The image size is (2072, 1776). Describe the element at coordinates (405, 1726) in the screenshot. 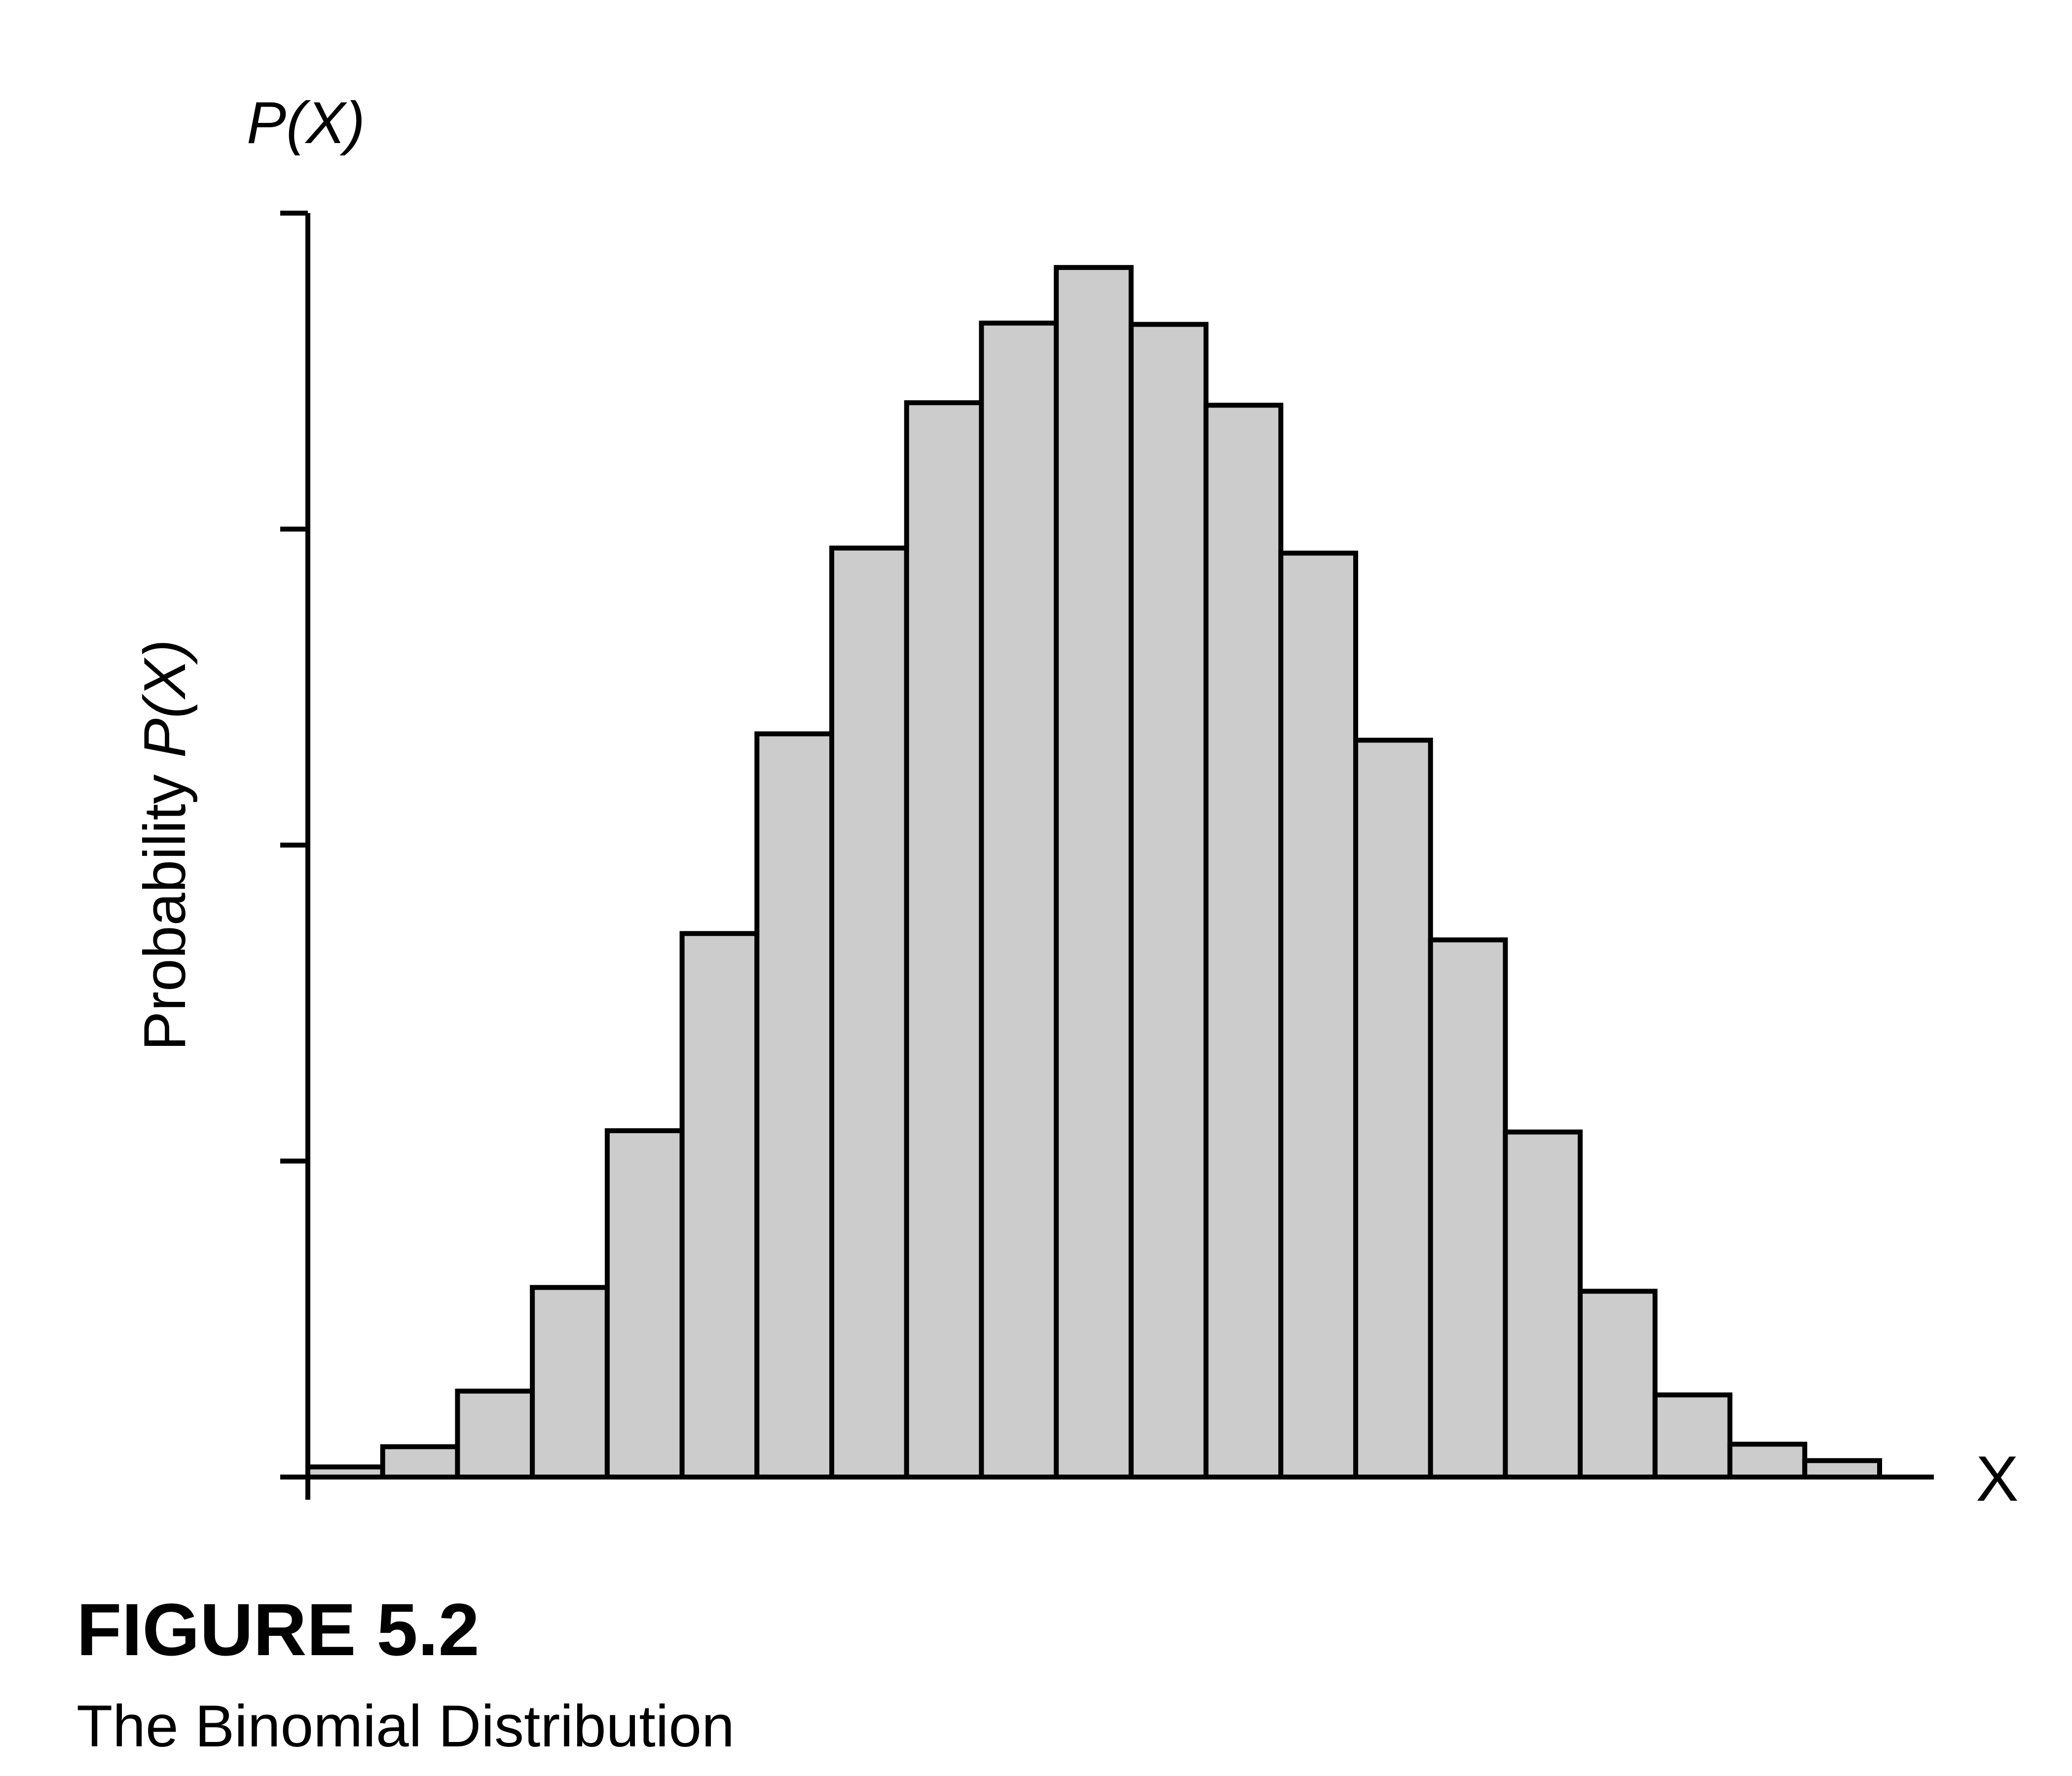

I see `figure-caption: The Binomial Distribution` at that location.